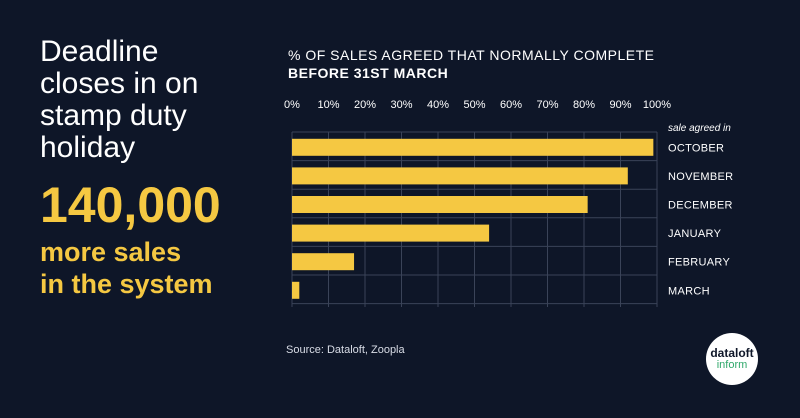  Describe the element at coordinates (700, 177) in the screenshot. I see `category-label: NOVEMBER` at that location.